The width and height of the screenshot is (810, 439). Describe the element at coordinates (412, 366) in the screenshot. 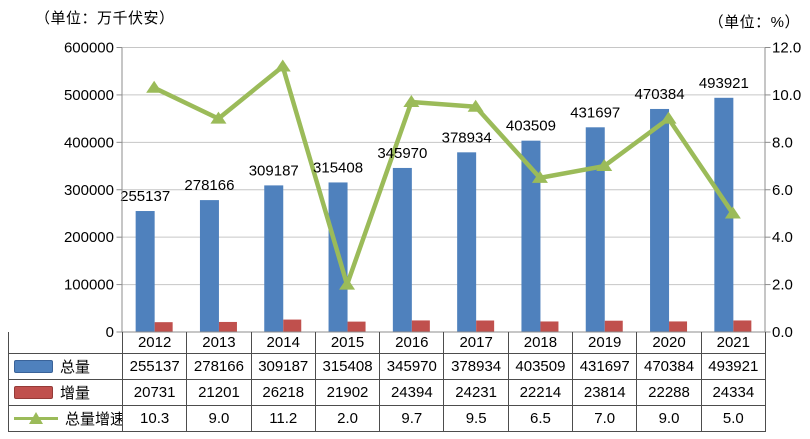

I see `value-cell: 345970` at that location.